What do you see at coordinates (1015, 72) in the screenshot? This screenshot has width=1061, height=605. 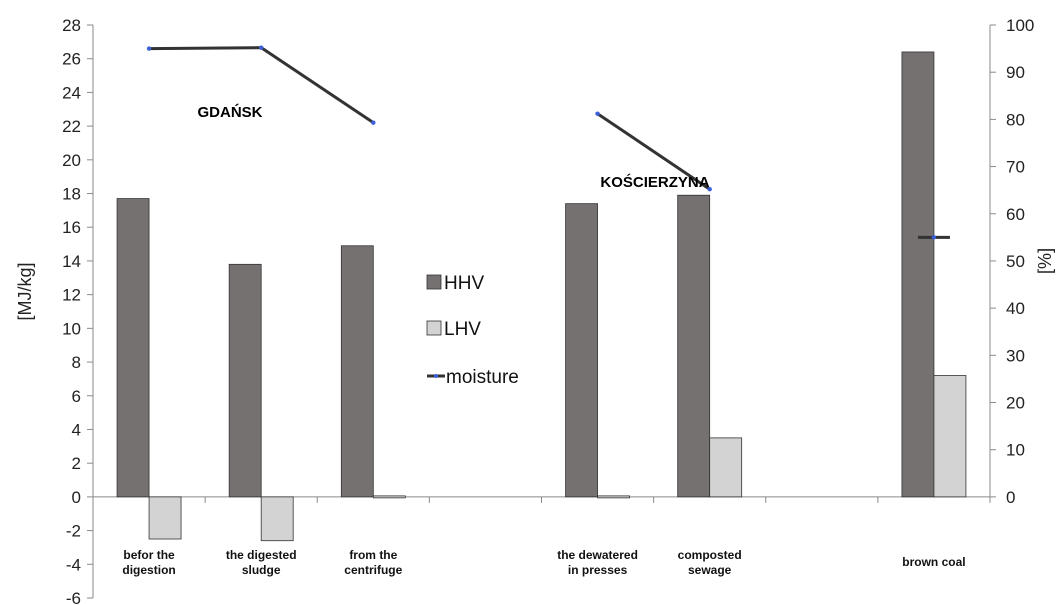 I see `y2-tick-label: 90` at bounding box center [1015, 72].